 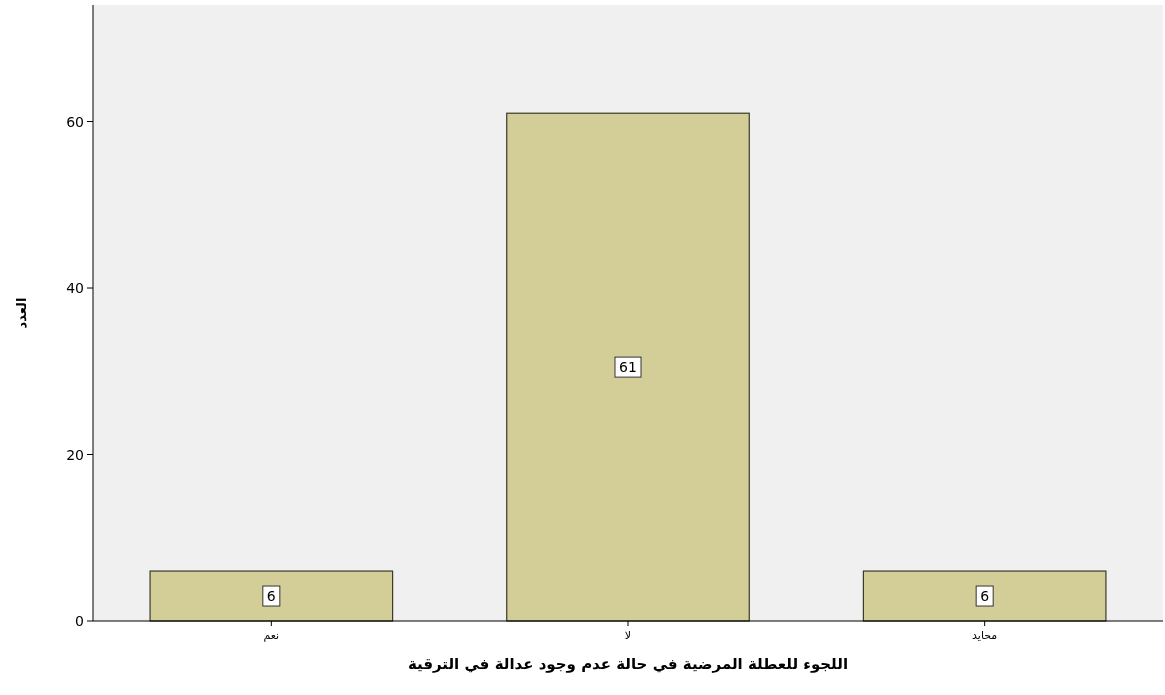 What do you see at coordinates (628, 635) in the screenshot?
I see `x-tick-label: لا` at bounding box center [628, 635].